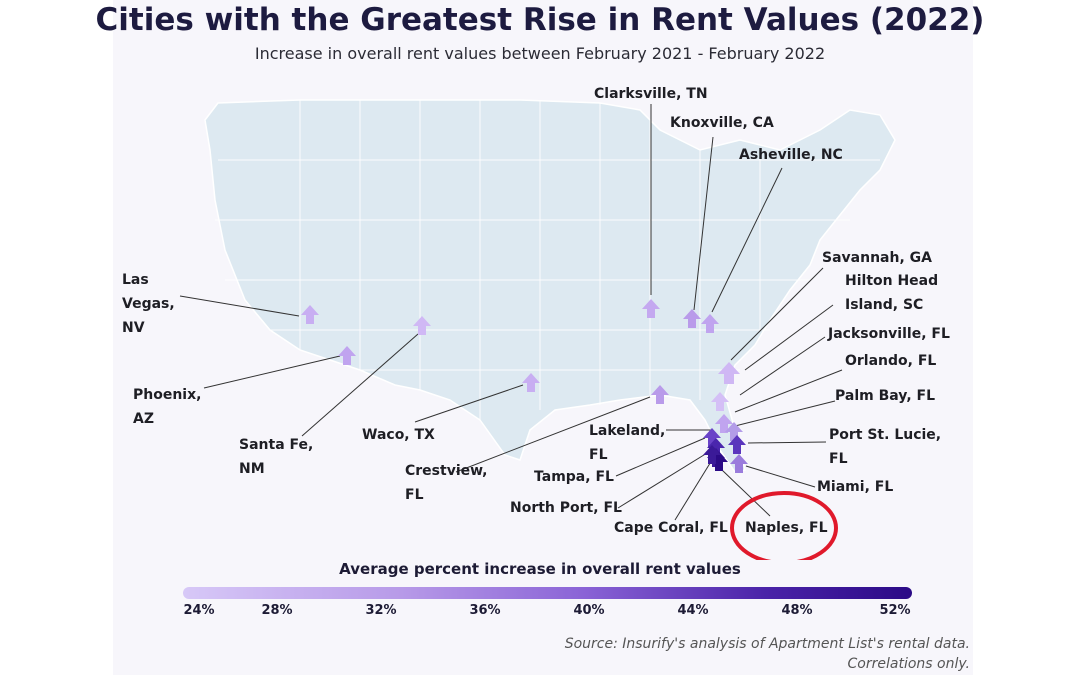 This screenshot has width=1080, height=675. I want to click on arrow-waco, so click(531, 382).